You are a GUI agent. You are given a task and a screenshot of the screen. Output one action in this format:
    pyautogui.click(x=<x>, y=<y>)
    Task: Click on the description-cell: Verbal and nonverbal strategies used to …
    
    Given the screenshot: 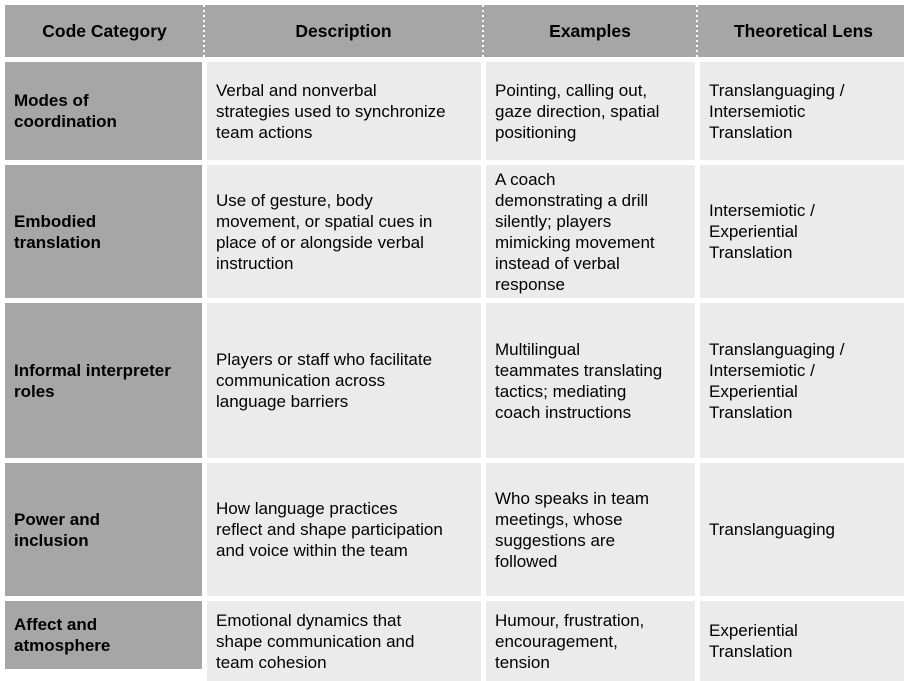 What is the action you would take?
    pyautogui.click(x=344, y=111)
    